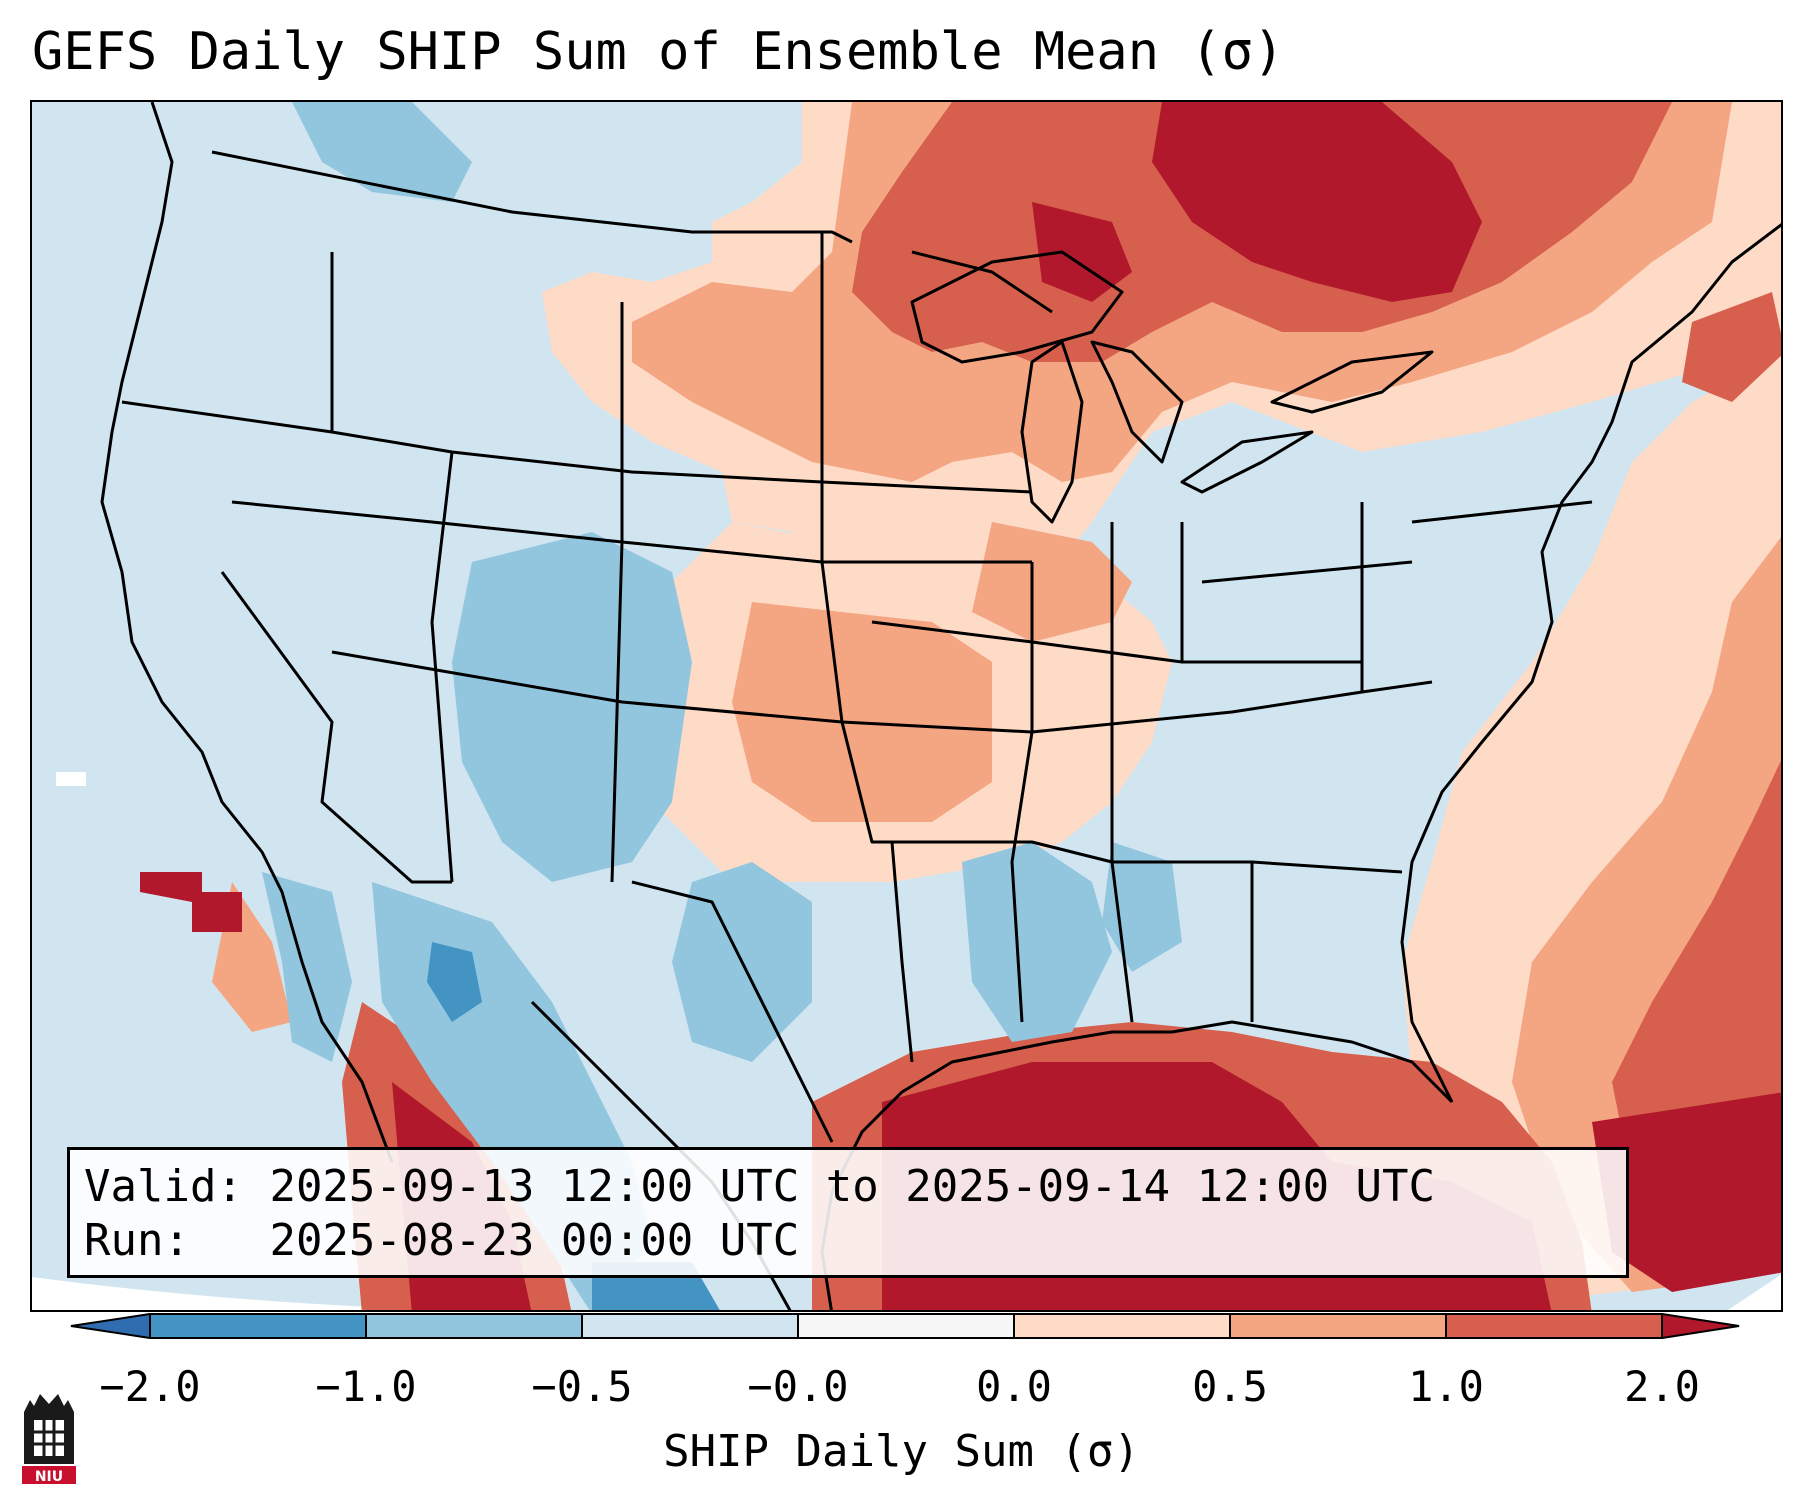 This screenshot has width=1803, height=1506. I want to click on colorbar-tick-label: −2.0, so click(150, 1386).